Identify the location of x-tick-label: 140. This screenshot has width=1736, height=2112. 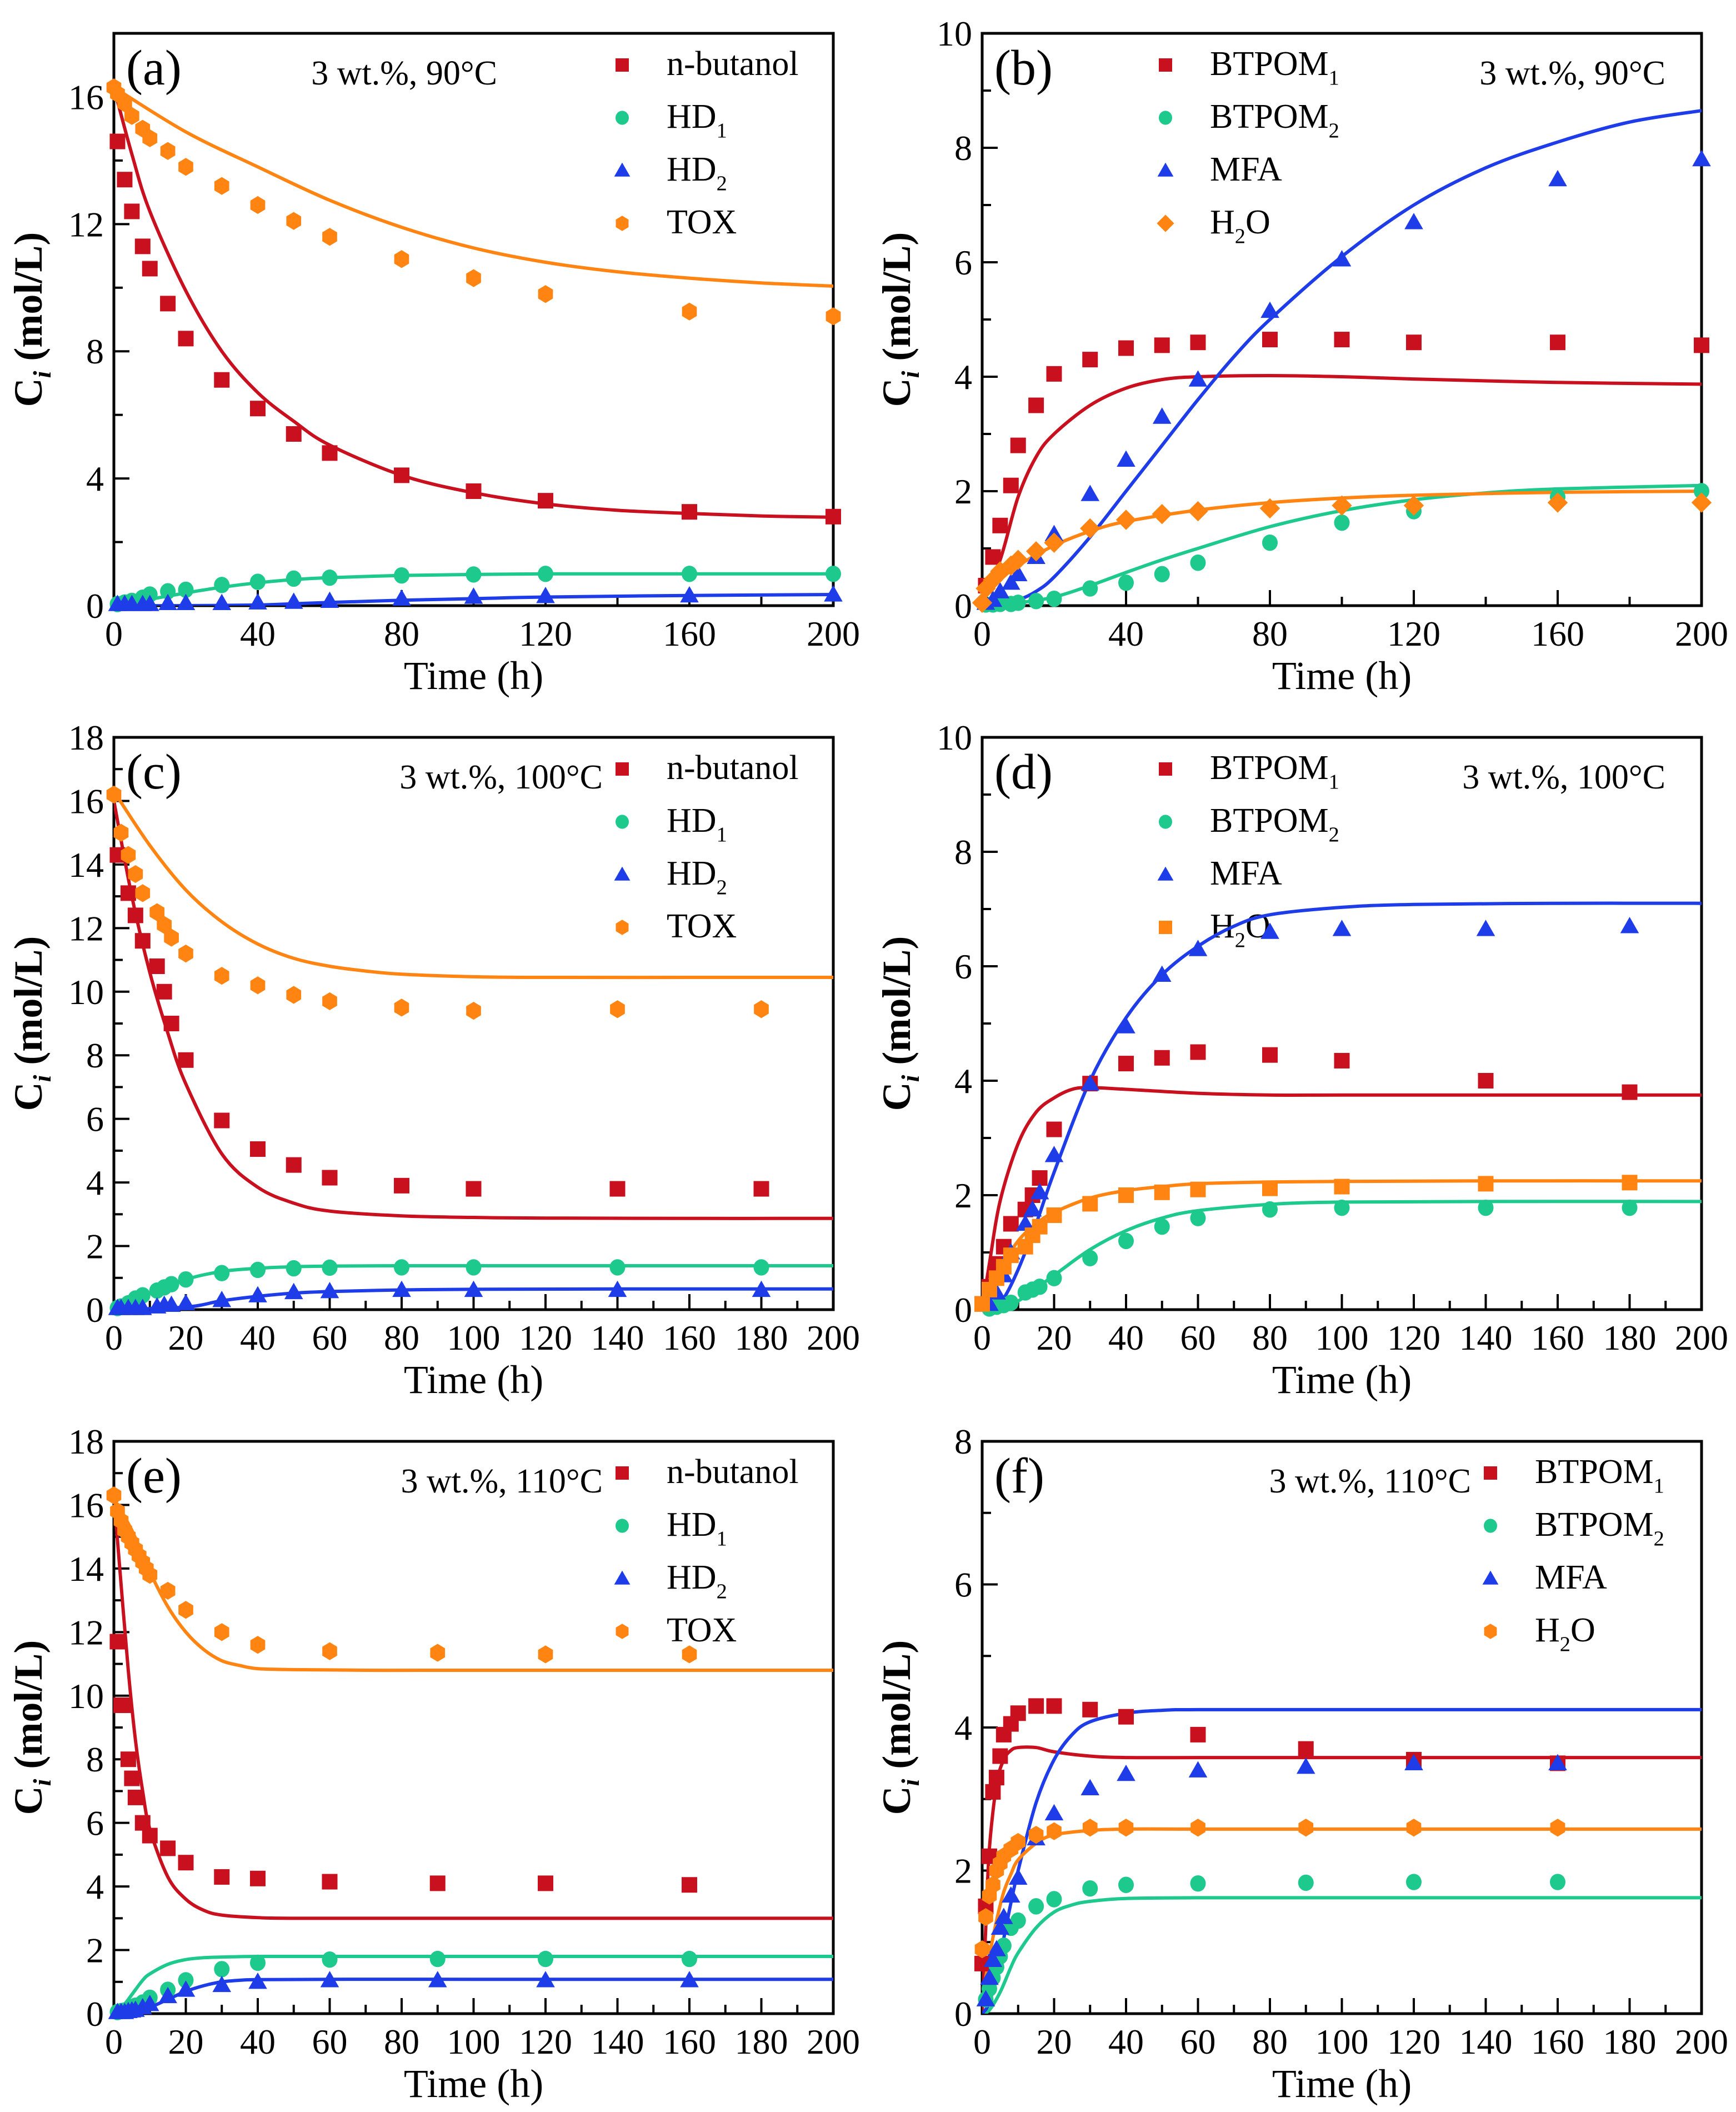
(1486, 1338).